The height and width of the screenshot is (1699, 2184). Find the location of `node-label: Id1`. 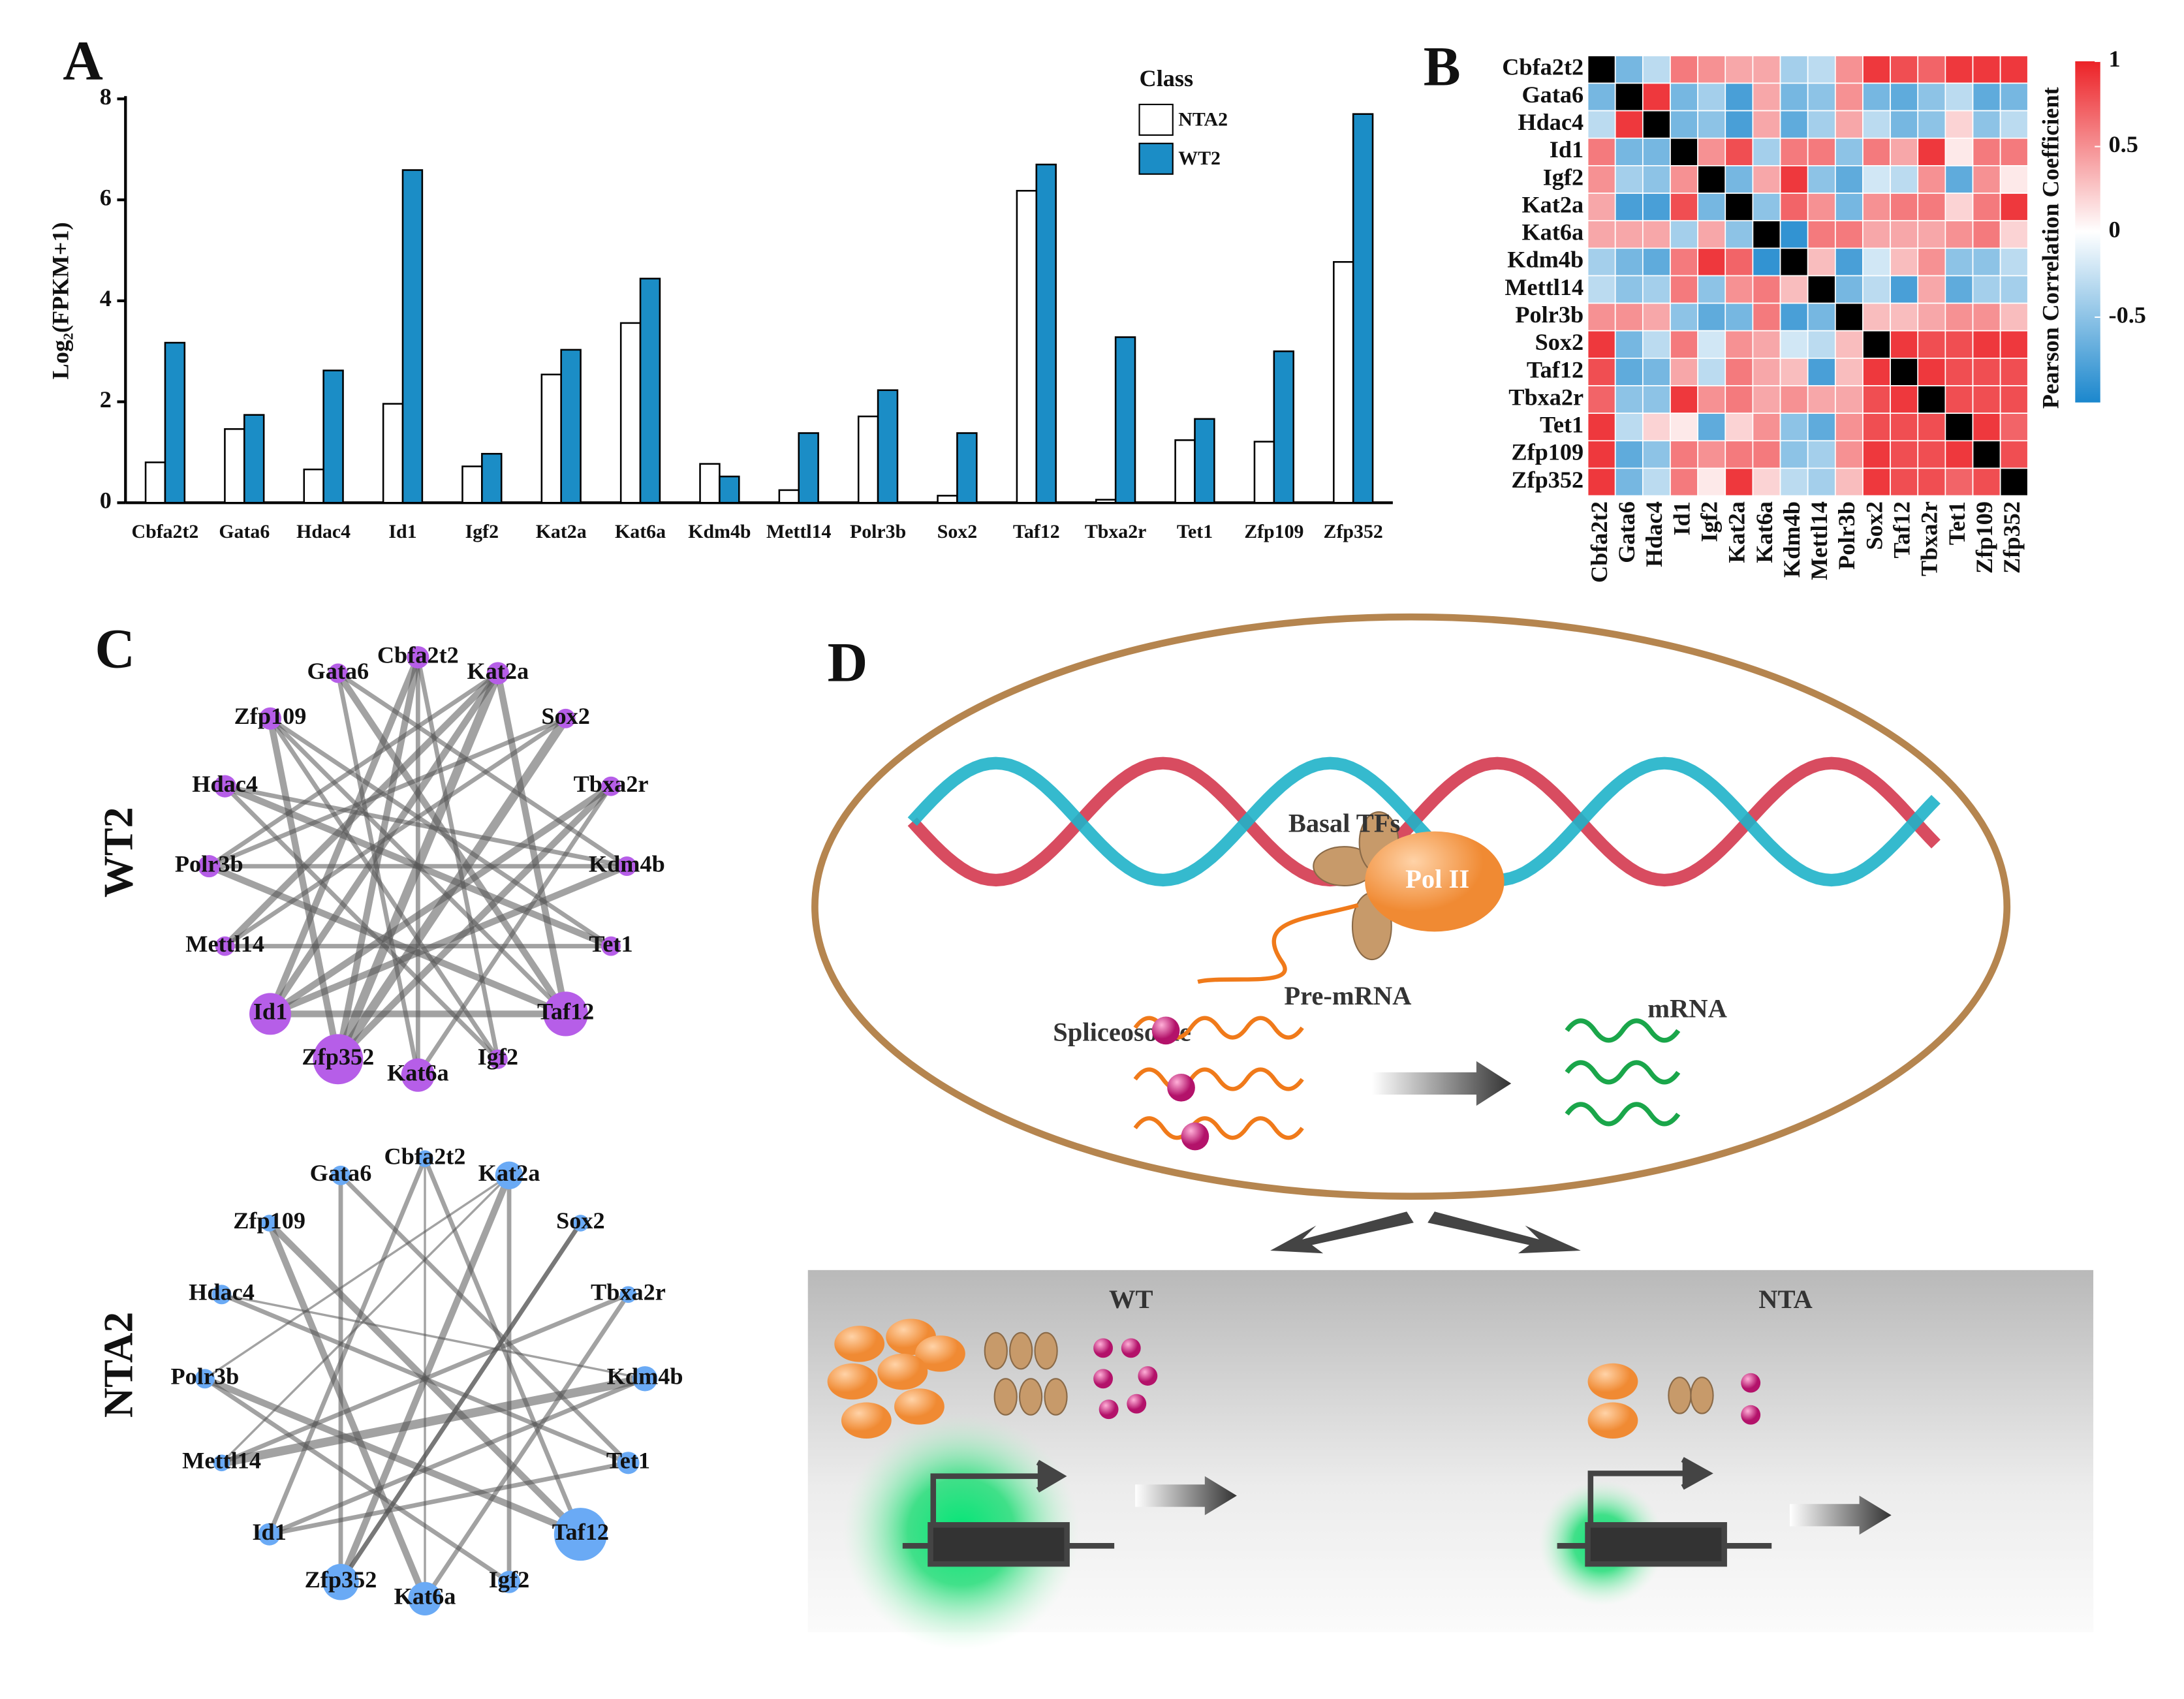

node-label: Id1 is located at coordinates (270, 1012).